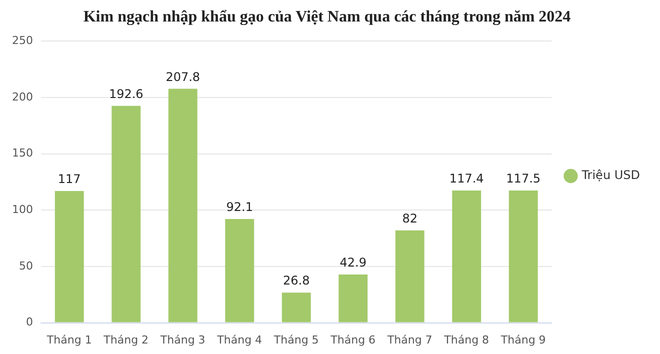 This screenshot has width=660, height=354. Describe the element at coordinates (125, 339) in the screenshot. I see `x-tick-label: Tháng 2` at that location.